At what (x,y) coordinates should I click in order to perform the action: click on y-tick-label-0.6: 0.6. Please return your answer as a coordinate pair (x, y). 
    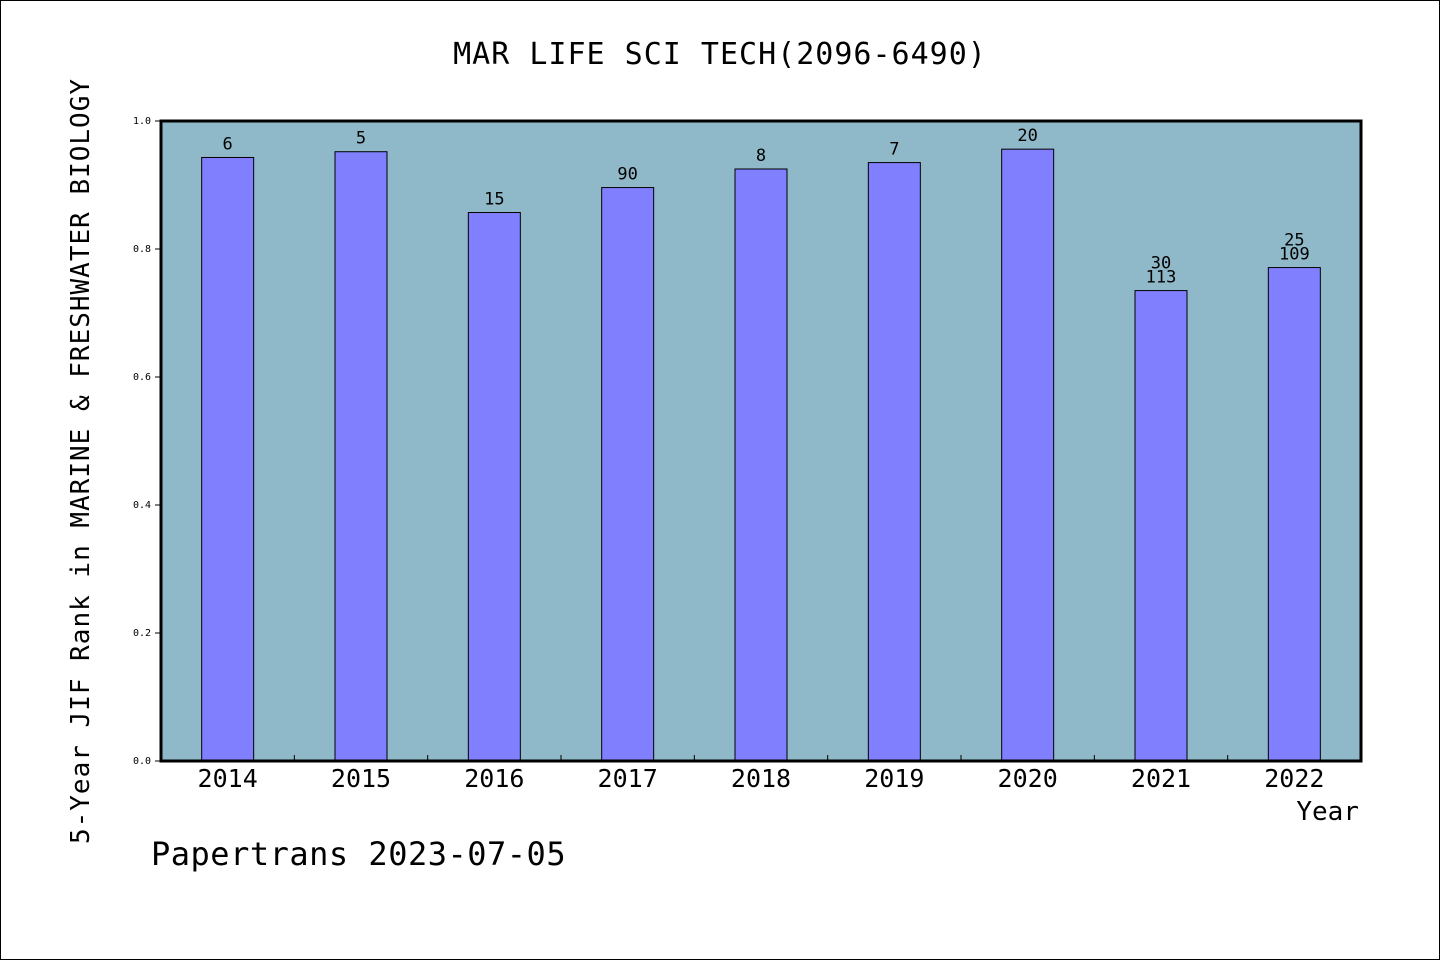
    Looking at the image, I should click on (142, 377).